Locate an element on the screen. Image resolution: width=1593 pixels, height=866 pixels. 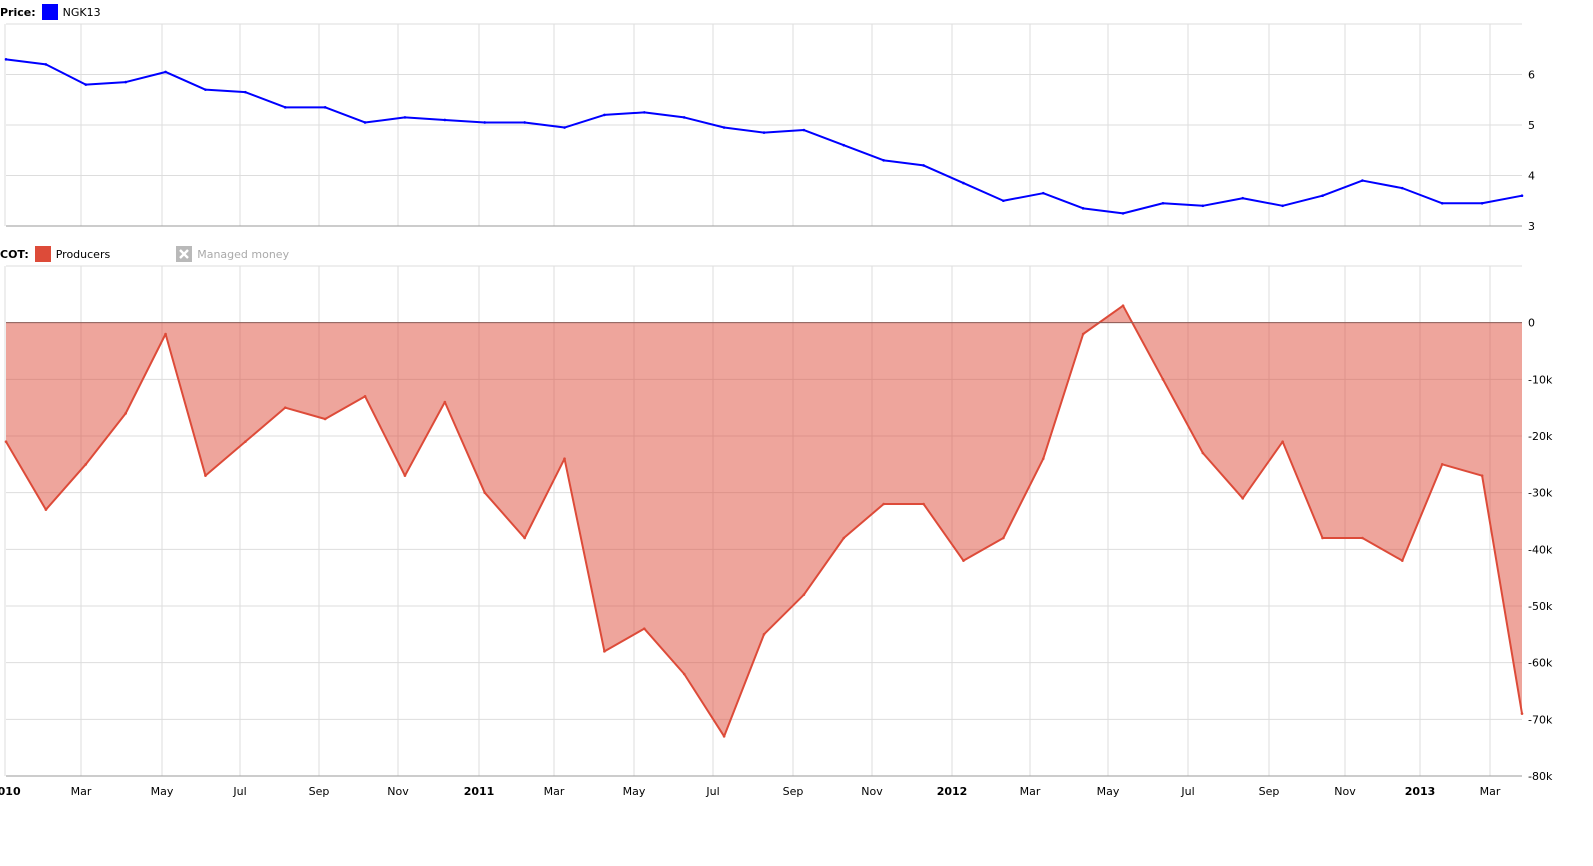
x-tick-label: 2012 is located at coordinates (952, 791).